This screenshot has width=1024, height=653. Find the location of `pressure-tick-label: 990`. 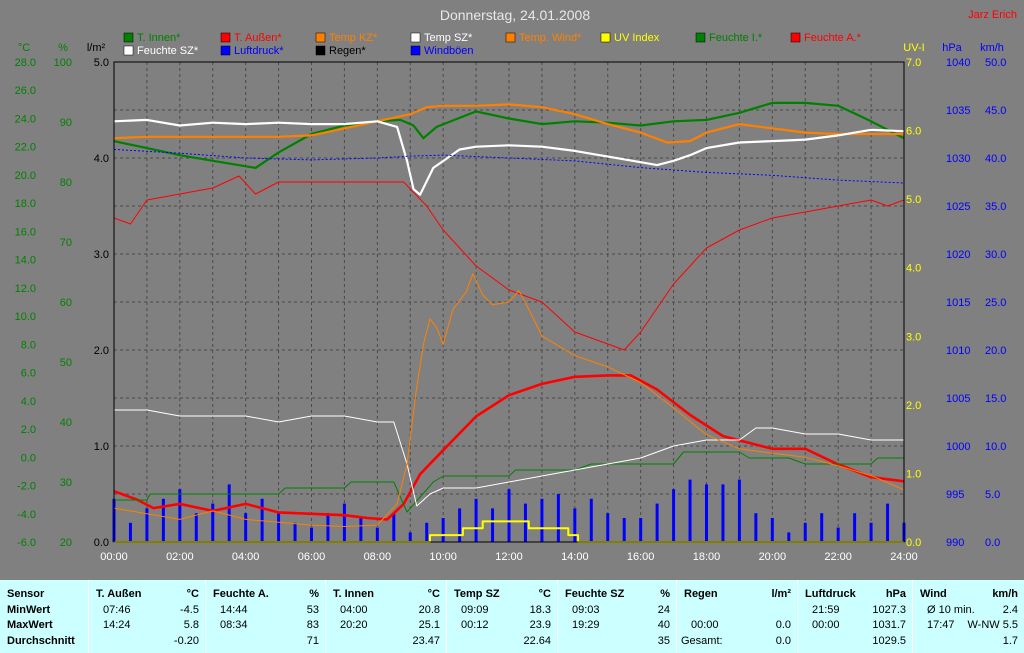

pressure-tick-label: 990 is located at coordinates (955, 543).